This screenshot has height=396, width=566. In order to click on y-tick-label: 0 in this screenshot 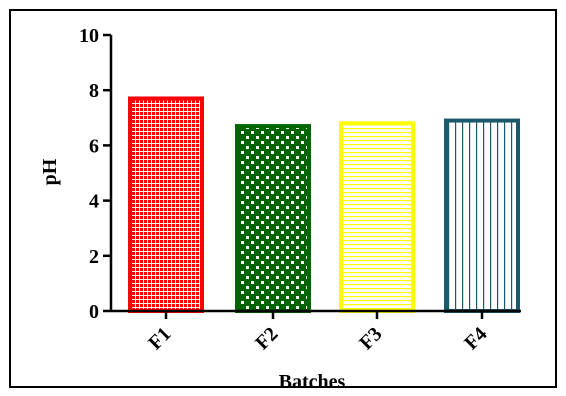, I will do `click(94, 312)`.